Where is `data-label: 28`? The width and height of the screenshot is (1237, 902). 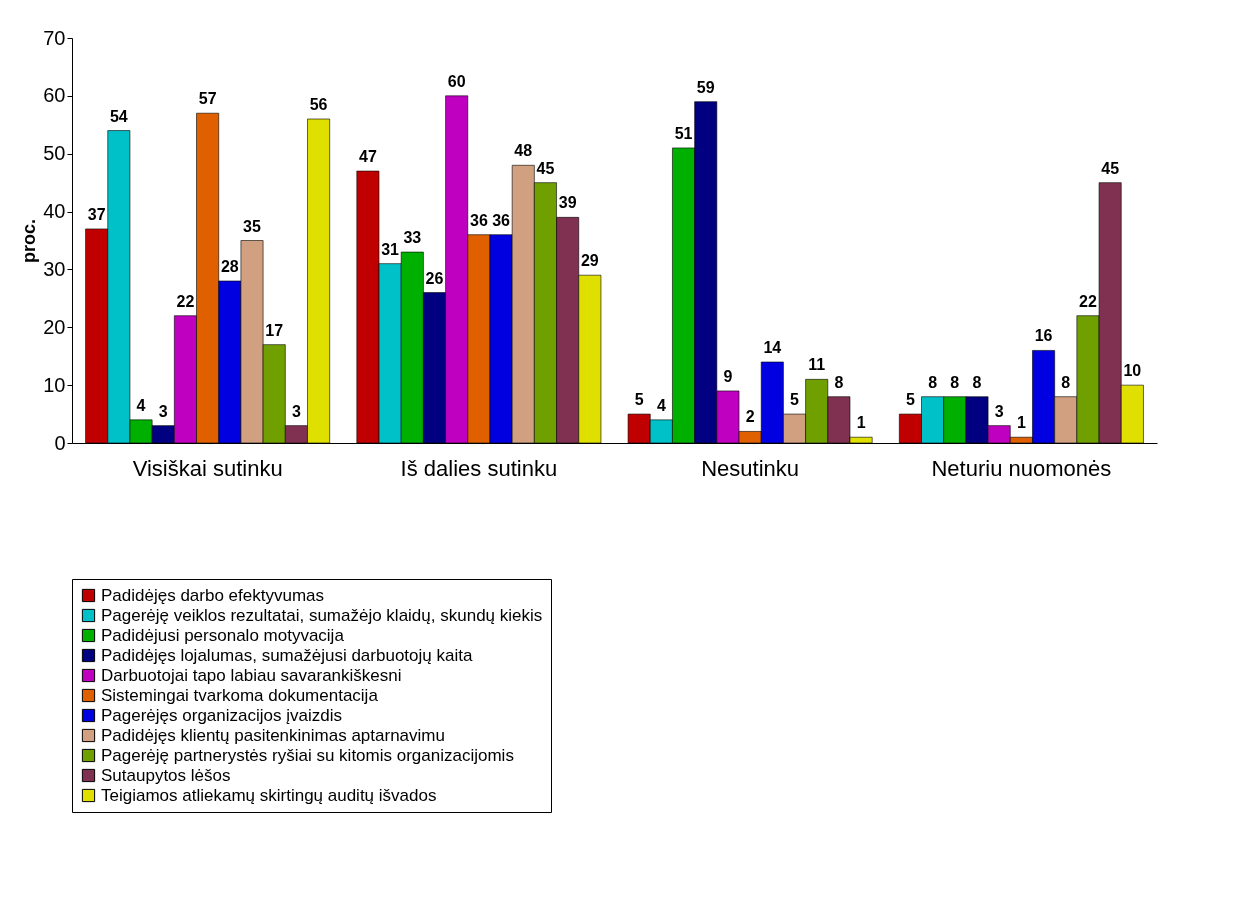
data-label: 28 is located at coordinates (229, 266).